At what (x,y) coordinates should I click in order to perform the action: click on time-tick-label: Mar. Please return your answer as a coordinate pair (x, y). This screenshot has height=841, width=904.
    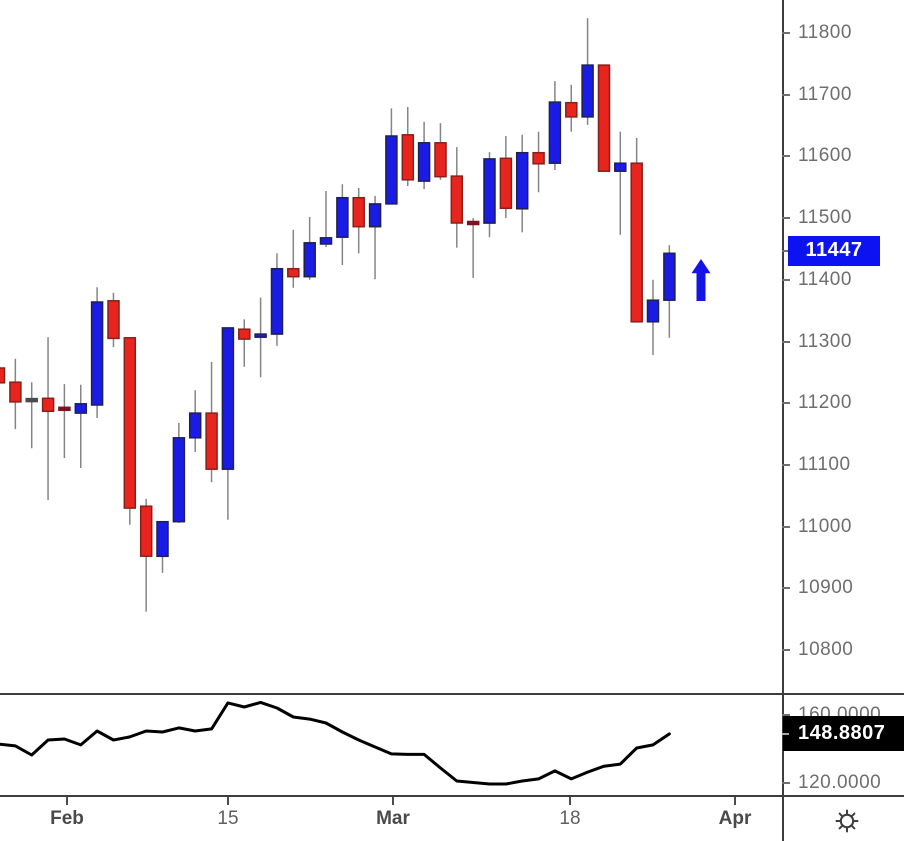
    Looking at the image, I should click on (393, 818).